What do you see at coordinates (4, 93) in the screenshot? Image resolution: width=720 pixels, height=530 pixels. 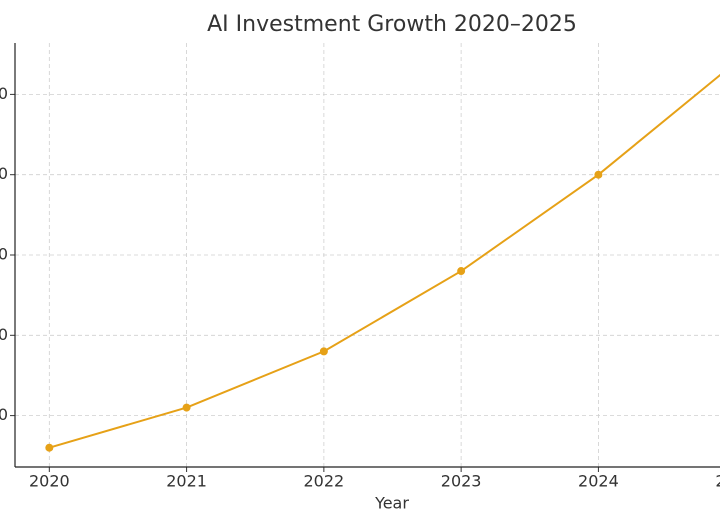 I see `y-tick-label: 100` at bounding box center [4, 93].